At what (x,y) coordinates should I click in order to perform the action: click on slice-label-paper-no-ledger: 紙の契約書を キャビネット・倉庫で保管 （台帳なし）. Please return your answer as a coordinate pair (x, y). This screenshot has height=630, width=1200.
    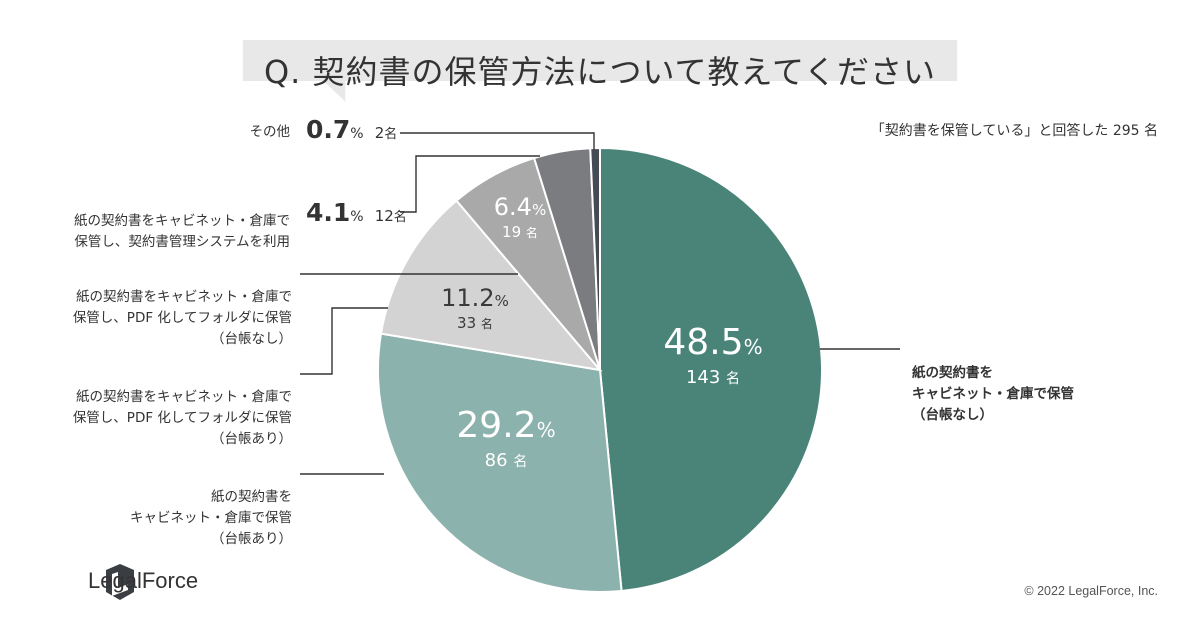
    Looking at the image, I should click on (993, 394).